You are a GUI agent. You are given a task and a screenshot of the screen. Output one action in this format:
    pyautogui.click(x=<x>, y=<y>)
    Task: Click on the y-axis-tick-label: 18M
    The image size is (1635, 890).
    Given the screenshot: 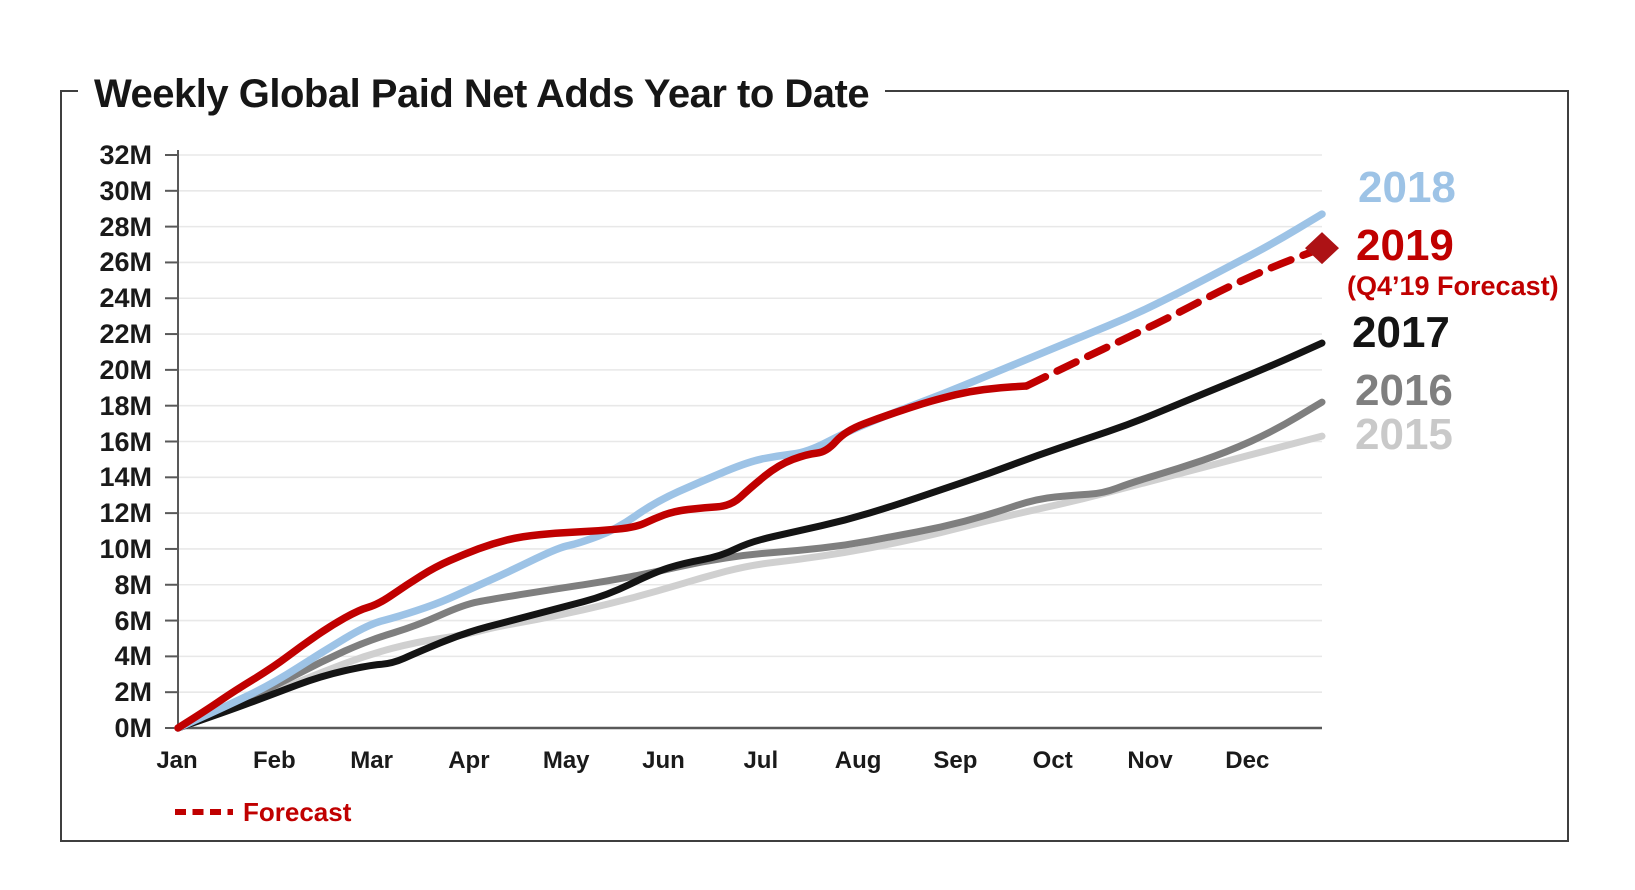 What is the action you would take?
    pyautogui.click(x=125, y=405)
    